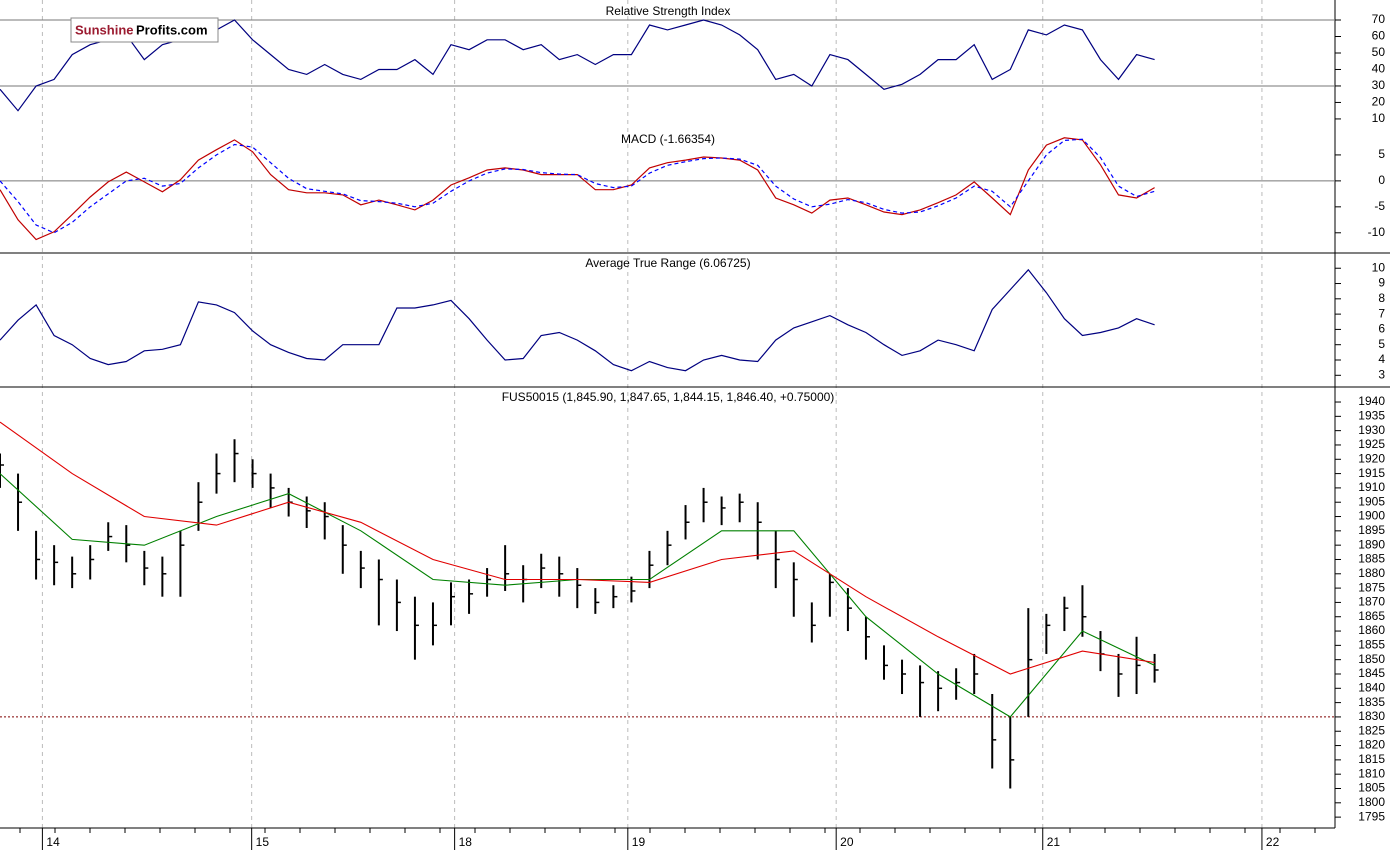  I want to click on y-tick-label: 1850, so click(1371, 659).